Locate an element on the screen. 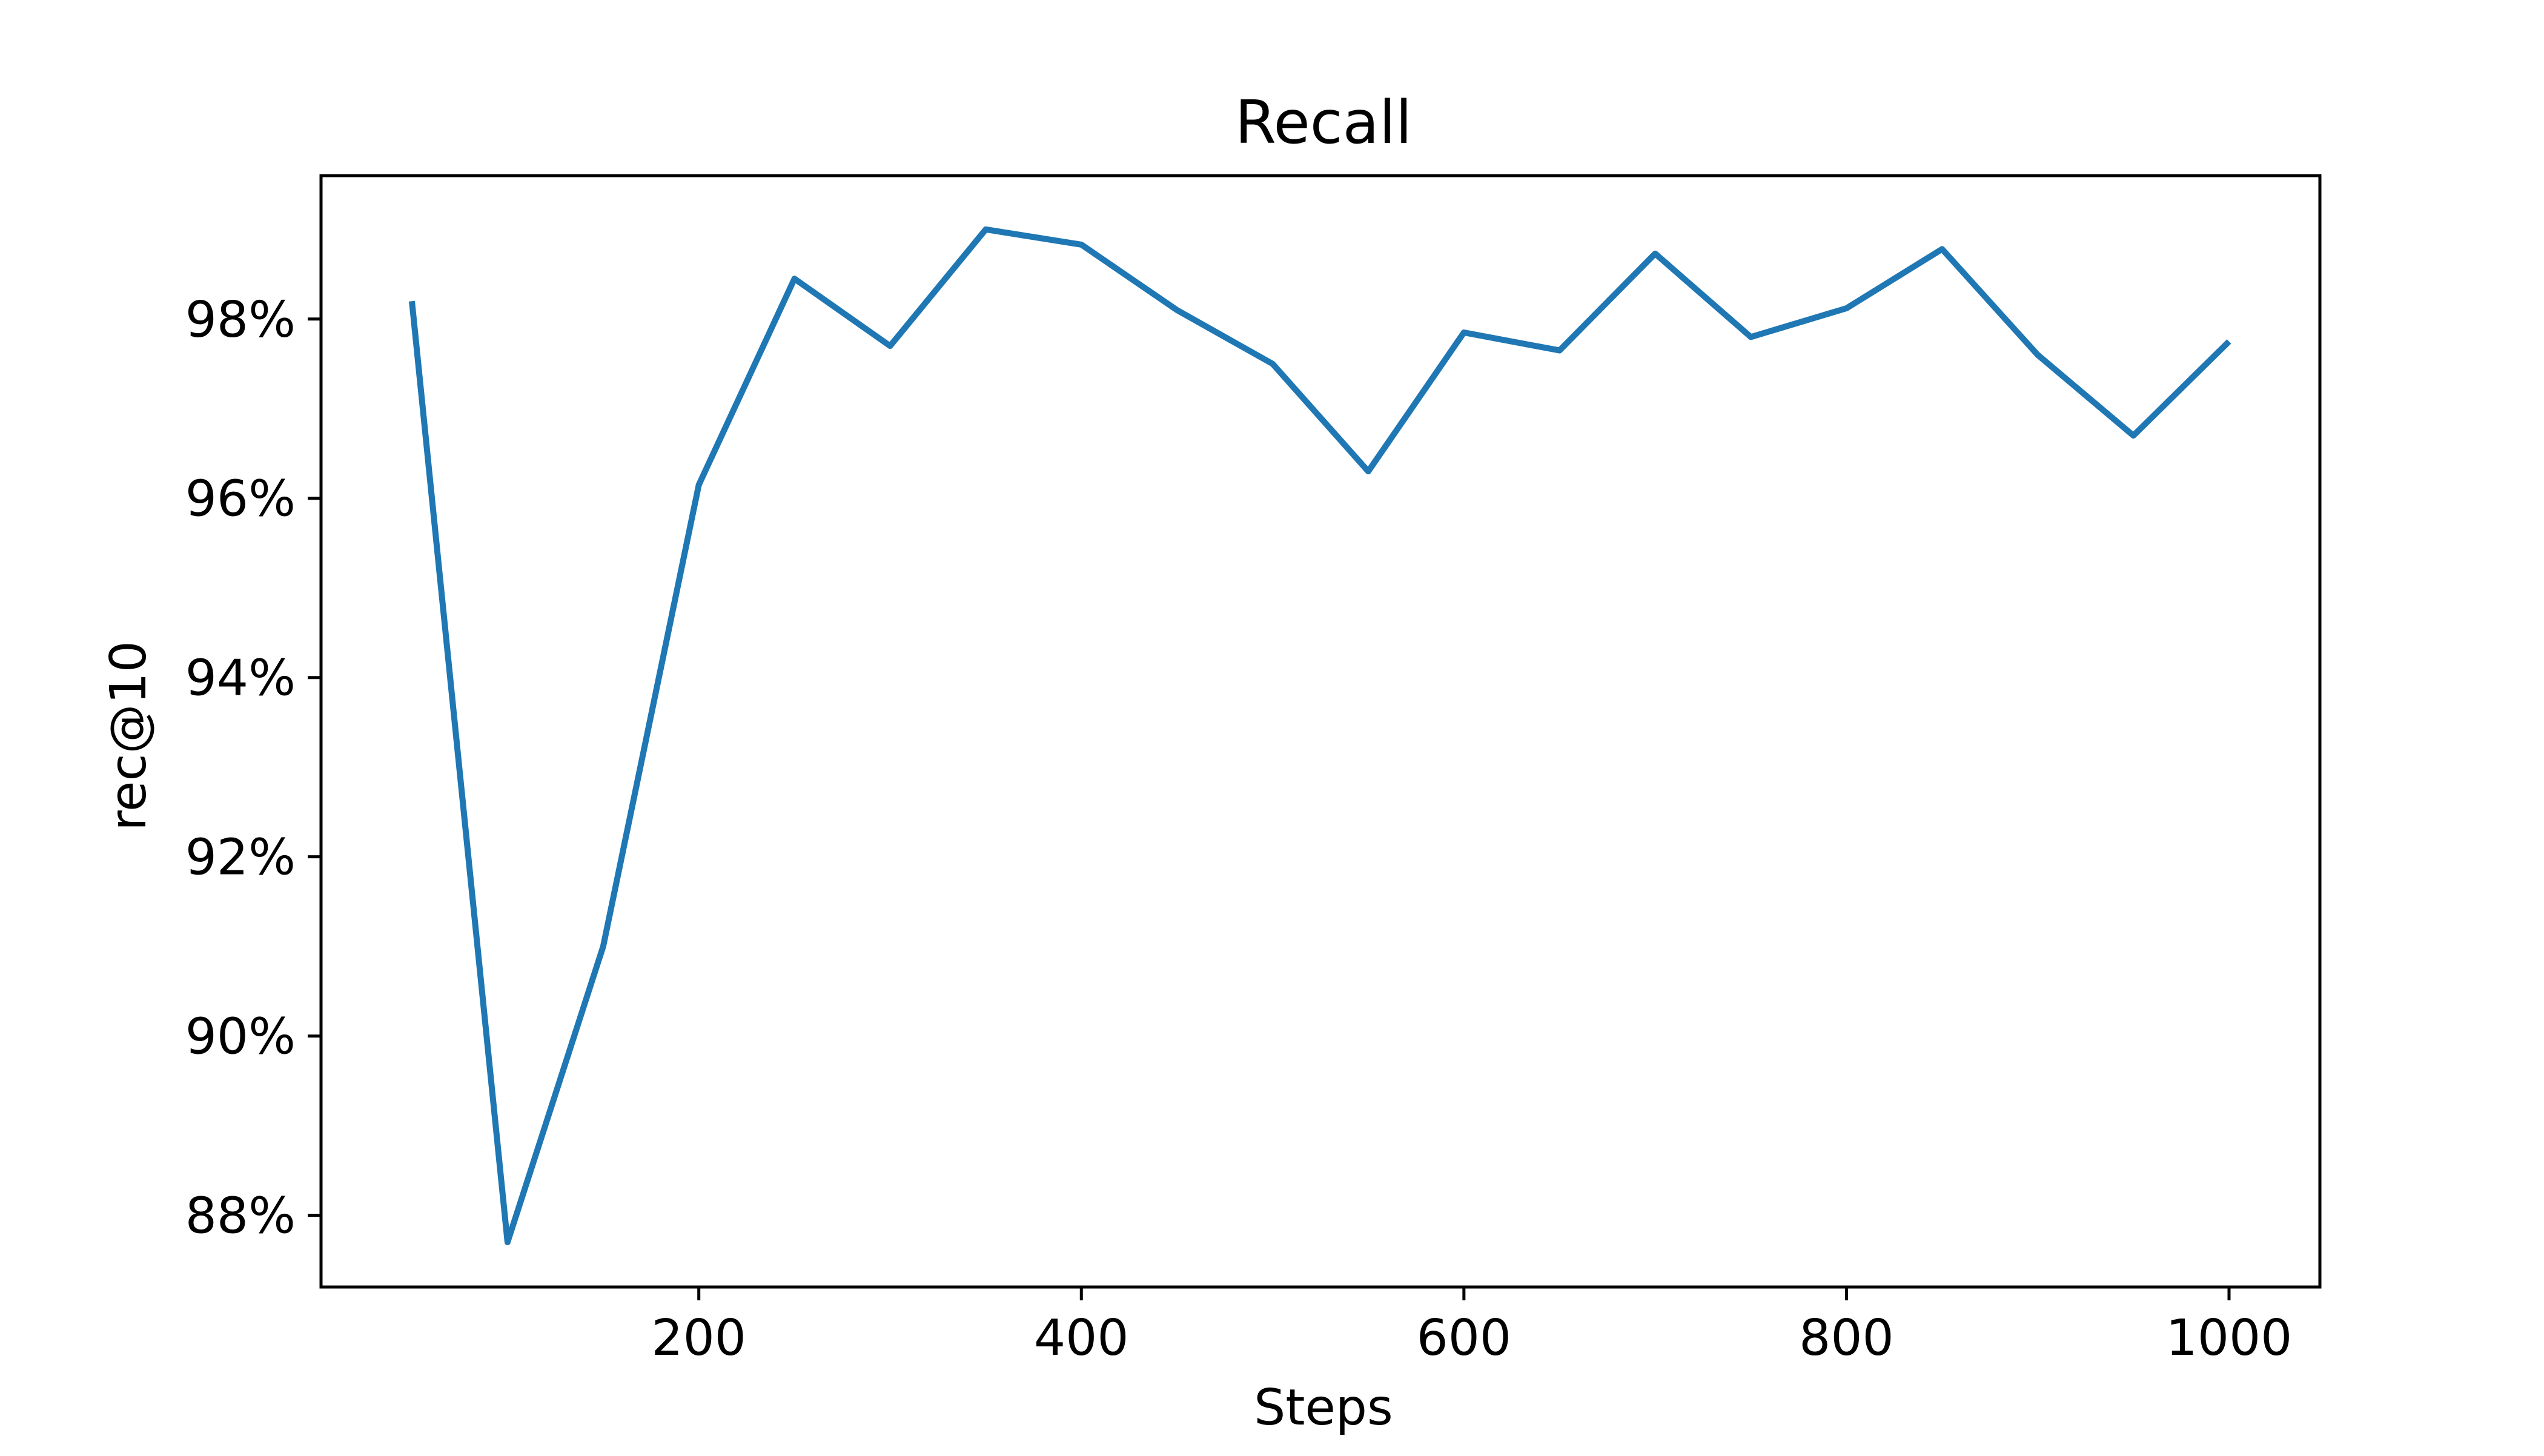 The height and width of the screenshot is (1456, 2544). y-tick-label-96: 96% is located at coordinates (240, 499).